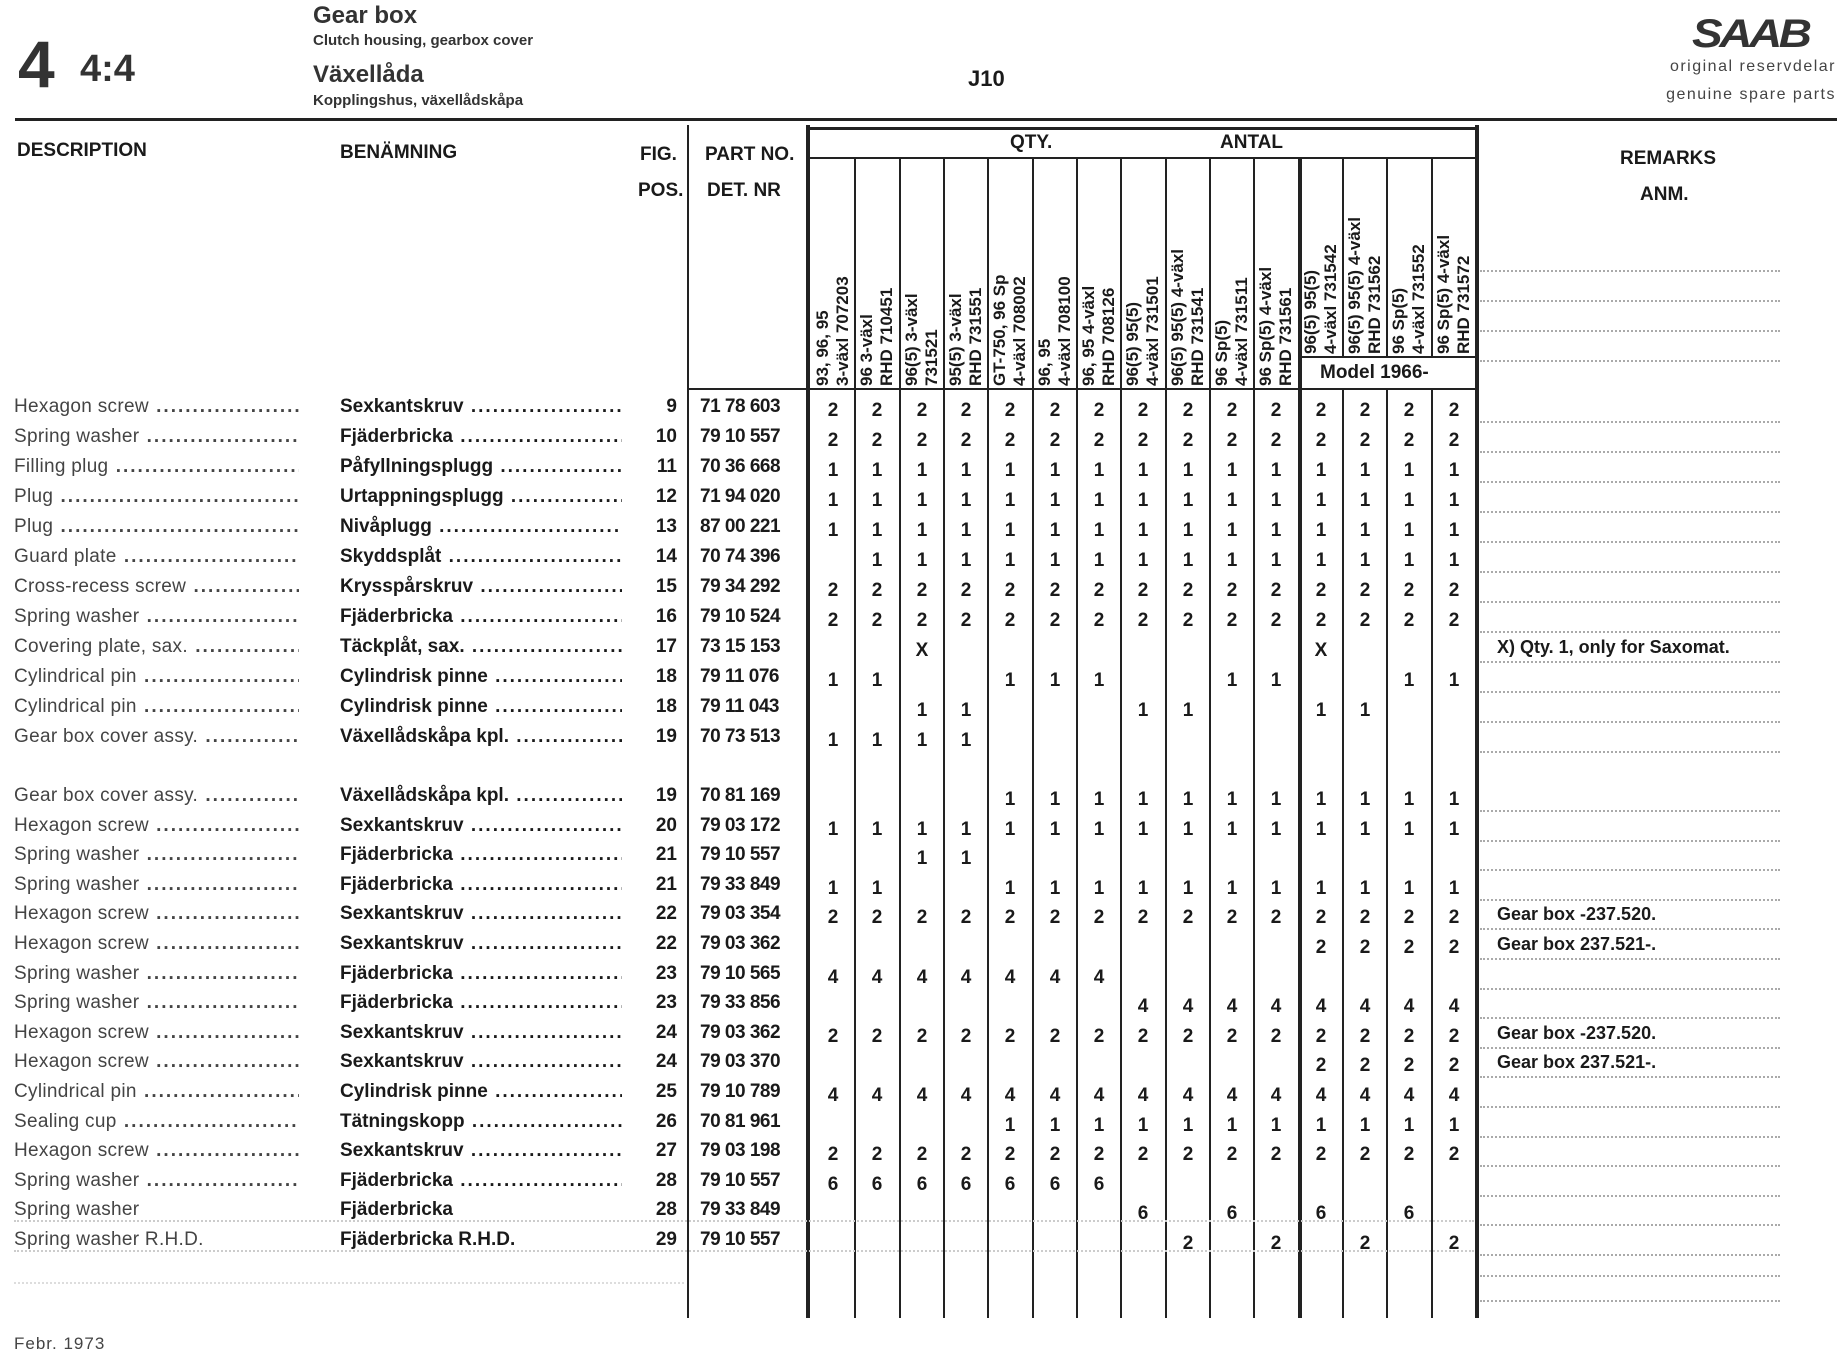 The height and width of the screenshot is (1360, 1840). I want to click on row-part-no: 79 11 043, so click(739, 706).